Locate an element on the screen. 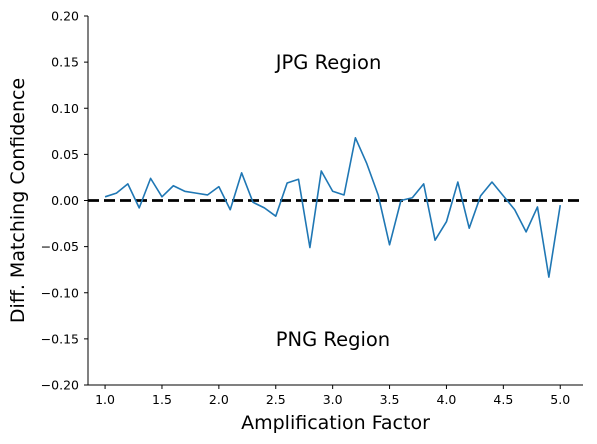 Image resolution: width=597 pixels, height=444 pixels. x-tick-label: 1.5 is located at coordinates (162, 399).